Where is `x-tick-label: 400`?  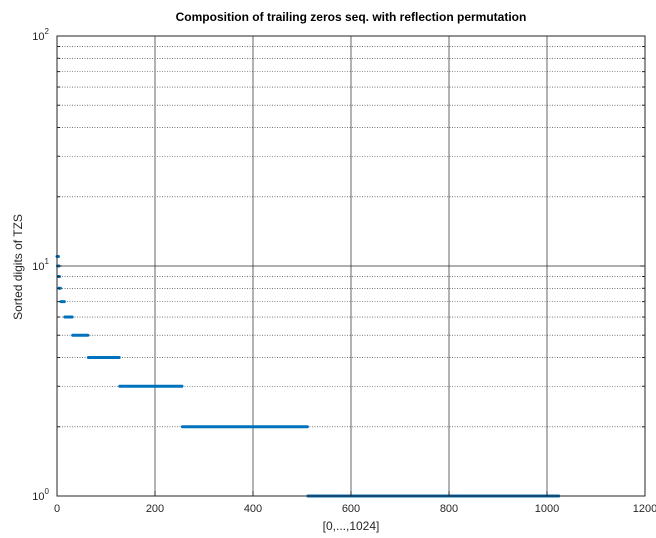
x-tick-label: 400 is located at coordinates (253, 509).